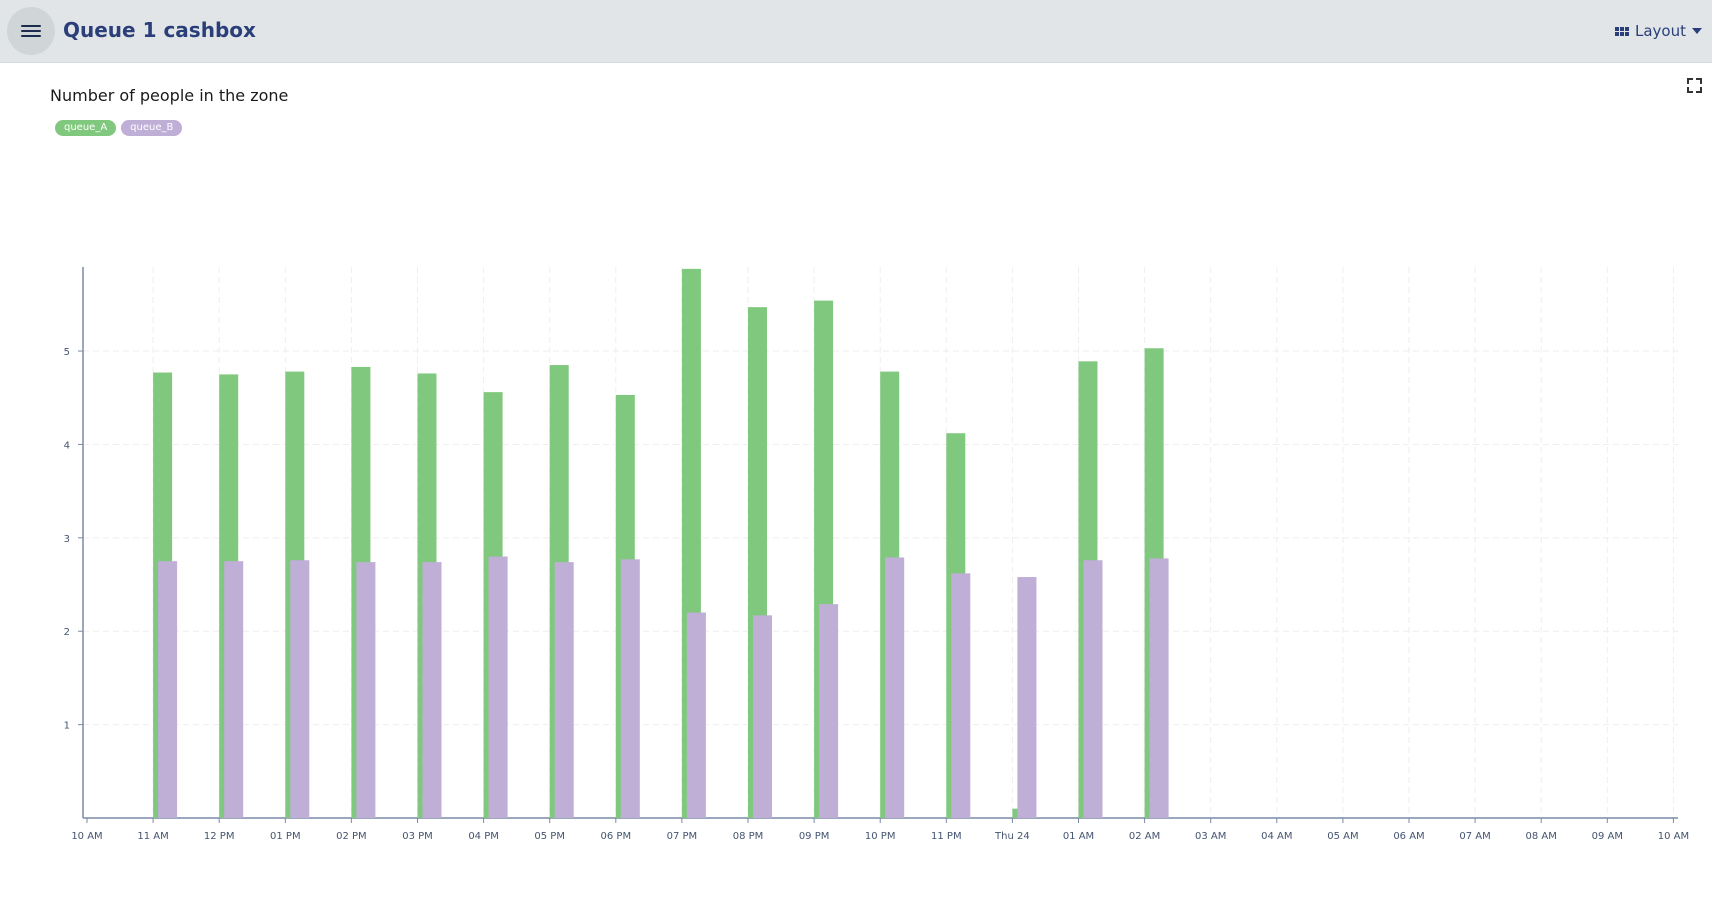 The image size is (1712, 913). Describe the element at coordinates (219, 836) in the screenshot. I see `x-tick-label: 12 PM` at that location.